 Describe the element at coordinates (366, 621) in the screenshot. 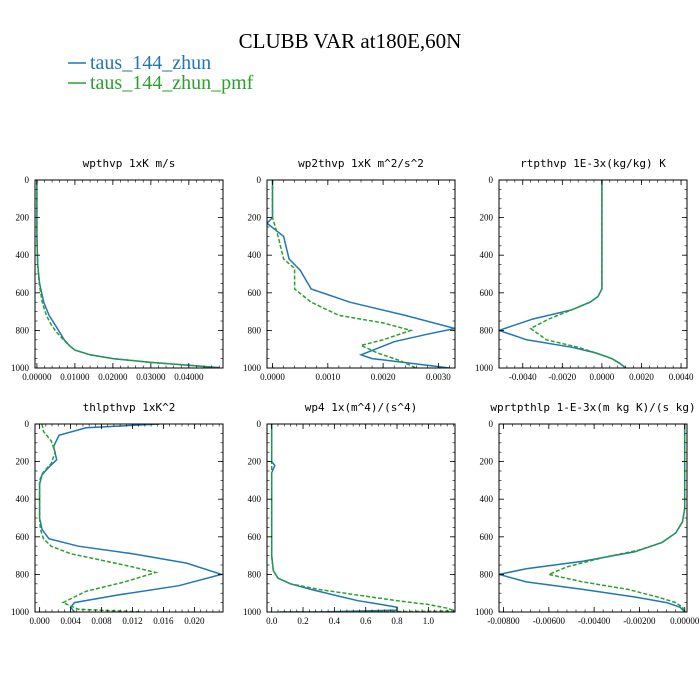

I see `x-tick-label: 0.6` at that location.